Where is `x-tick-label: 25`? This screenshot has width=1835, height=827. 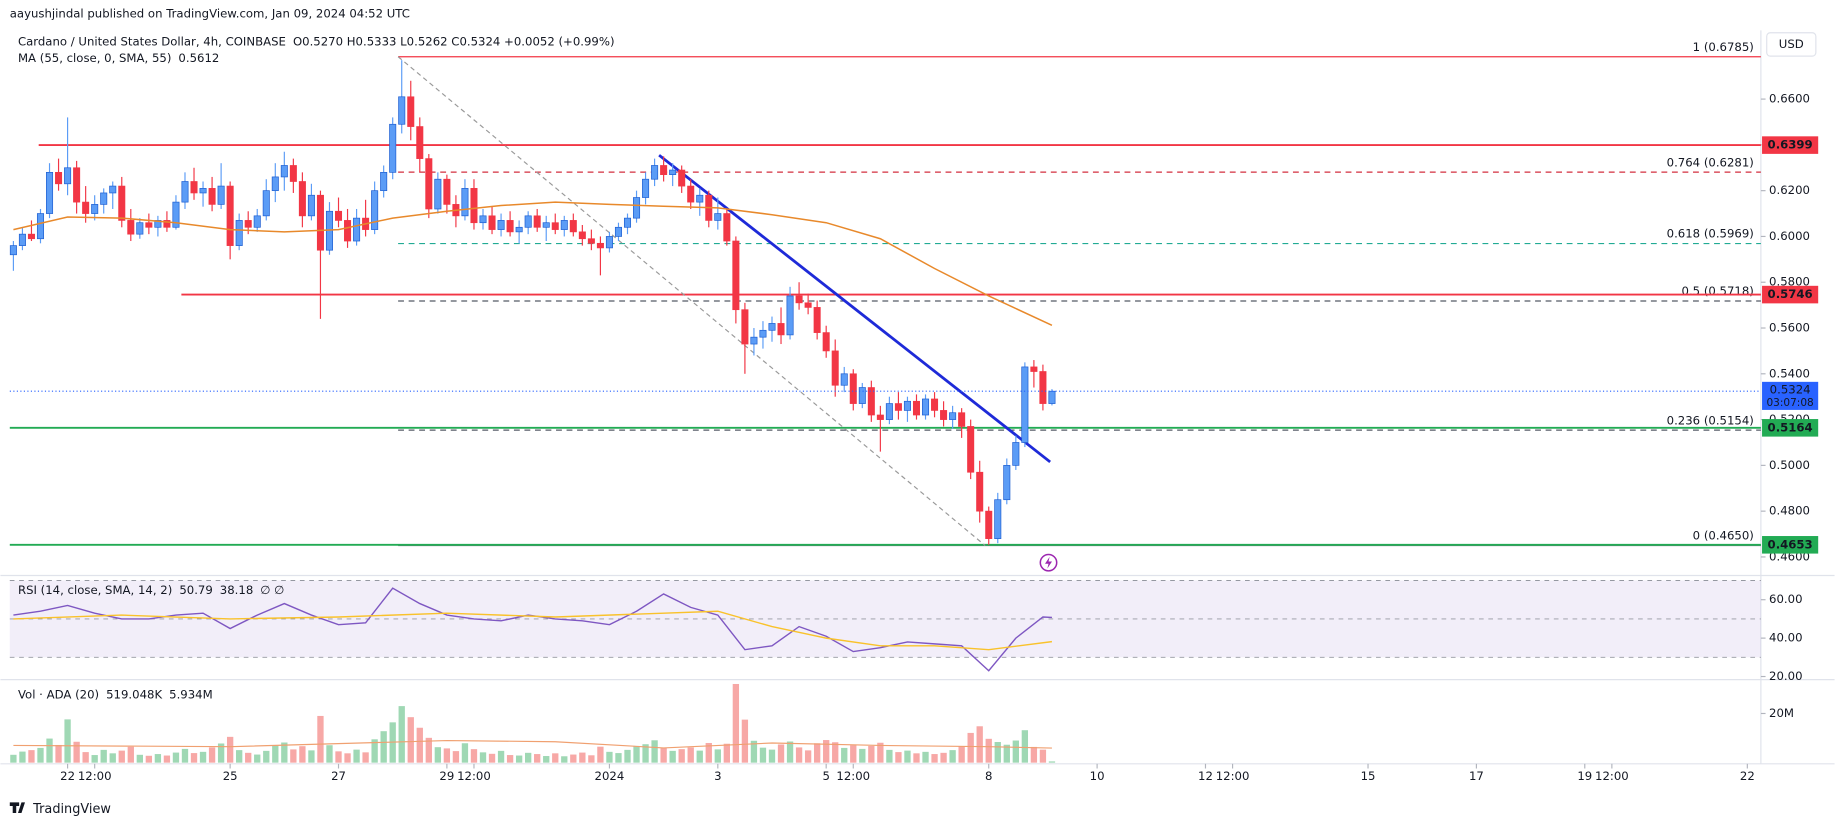
x-tick-label: 25 is located at coordinates (230, 776).